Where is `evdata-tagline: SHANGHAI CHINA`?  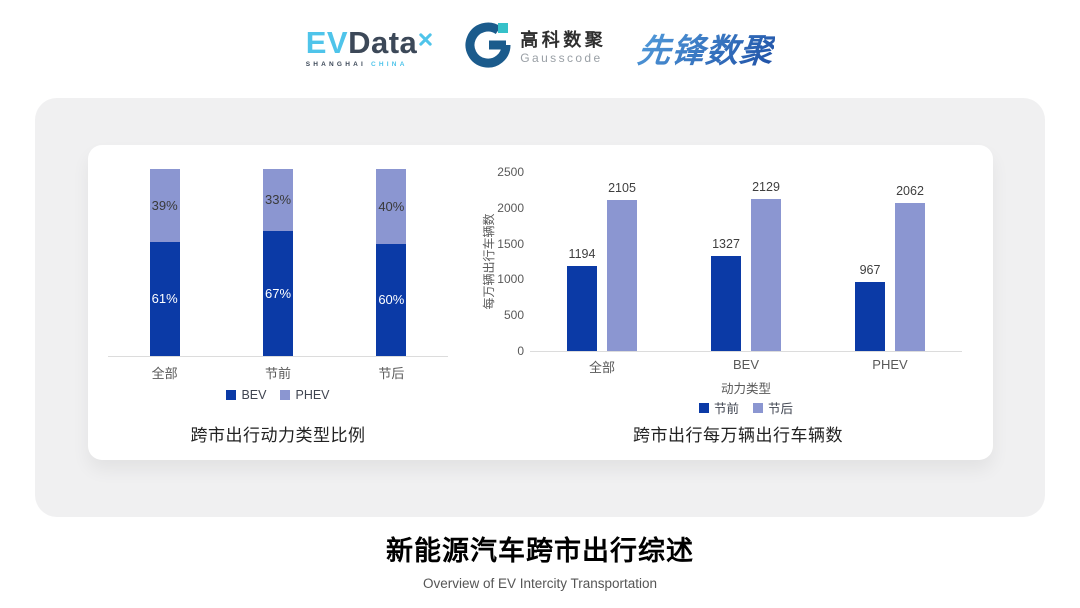
evdata-tagline: SHANGHAI CHINA is located at coordinates (369, 64).